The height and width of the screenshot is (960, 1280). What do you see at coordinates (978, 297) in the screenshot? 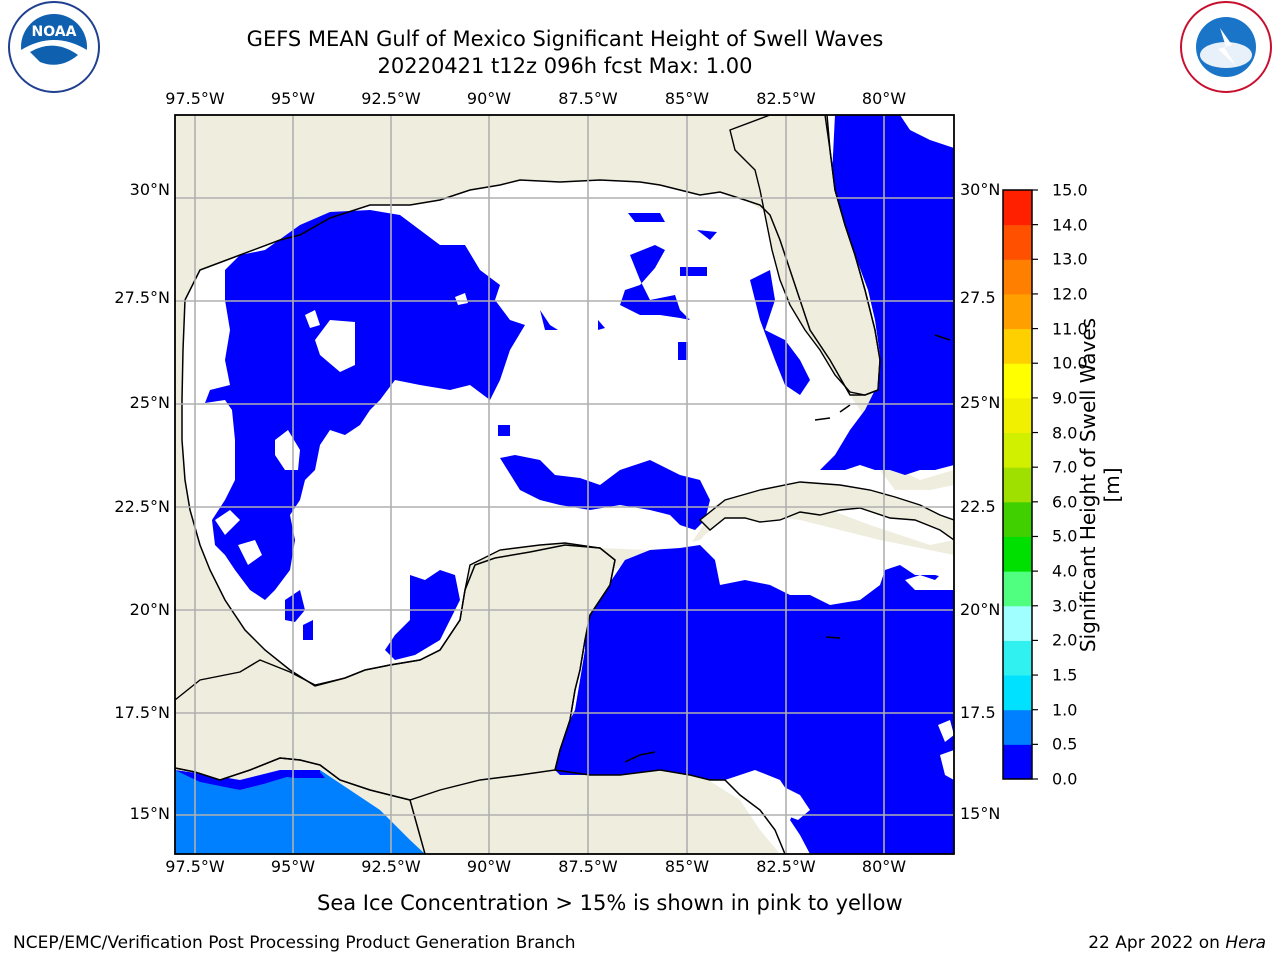
I see `lat-label-right: 27.5` at bounding box center [978, 297].